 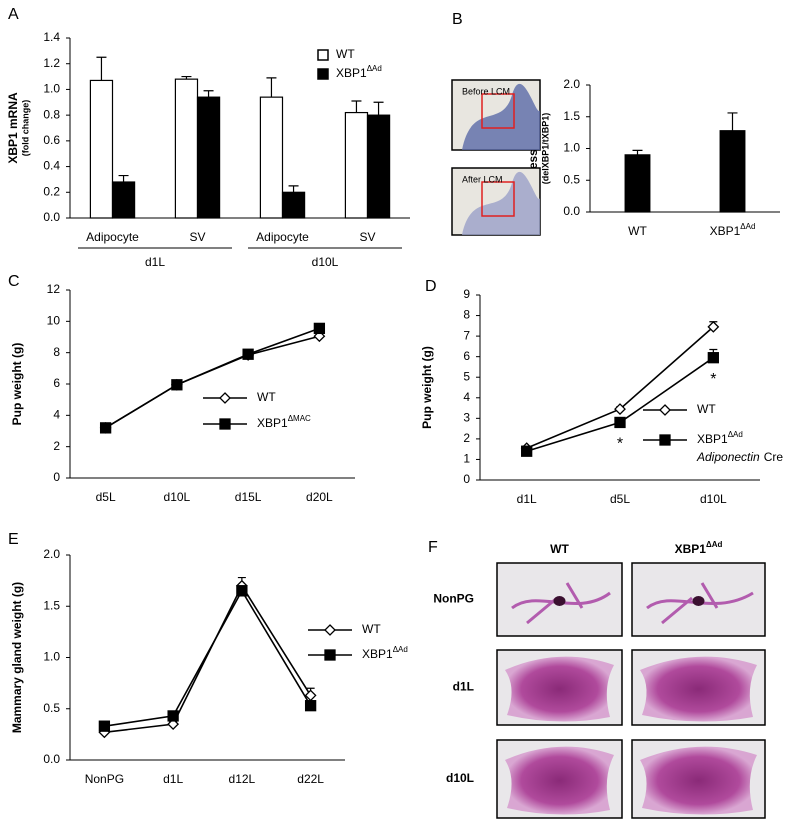 I want to click on x-tick-label-main: Adipocyte, so click(x=112, y=237).